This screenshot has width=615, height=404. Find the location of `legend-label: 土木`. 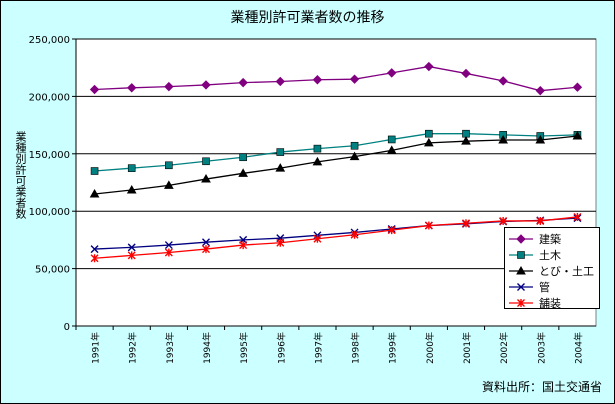

legend-label: 土木 is located at coordinates (550, 255).